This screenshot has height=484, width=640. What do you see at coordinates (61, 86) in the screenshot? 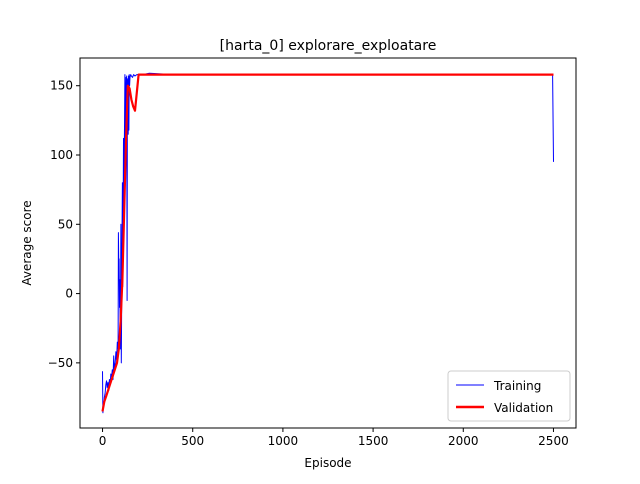
I see `y-tick-label: 150` at bounding box center [61, 86].